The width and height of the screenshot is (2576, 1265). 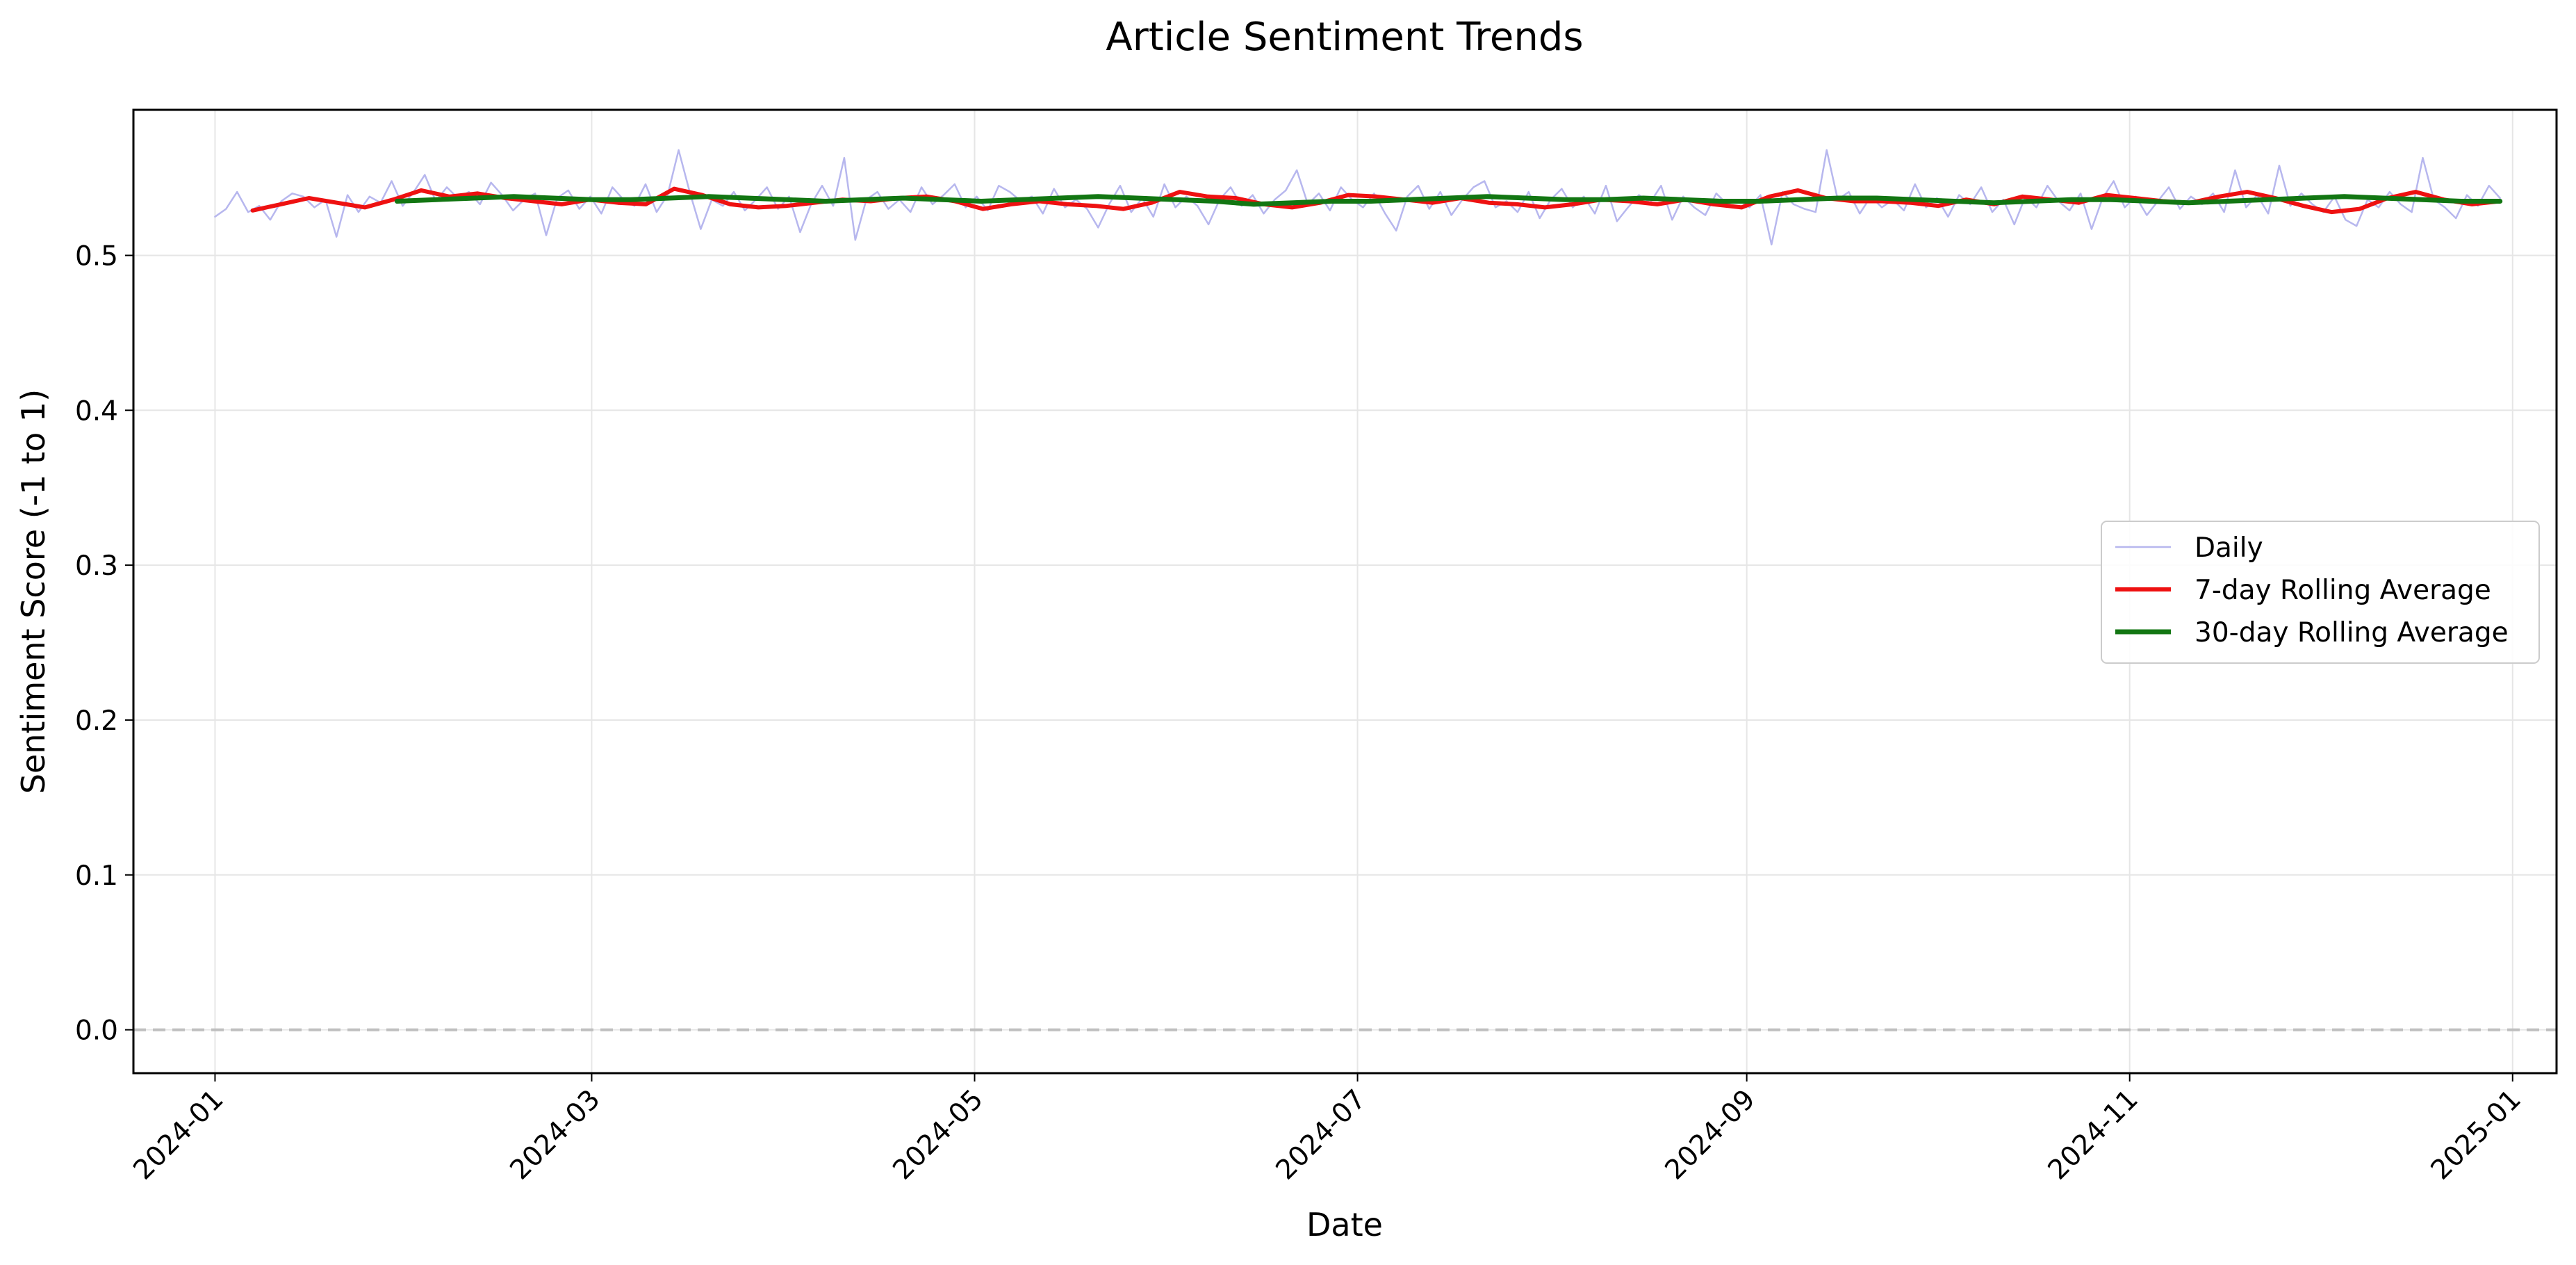 What do you see at coordinates (1344, 1224) in the screenshot?
I see `x-axis-label: Date` at bounding box center [1344, 1224].